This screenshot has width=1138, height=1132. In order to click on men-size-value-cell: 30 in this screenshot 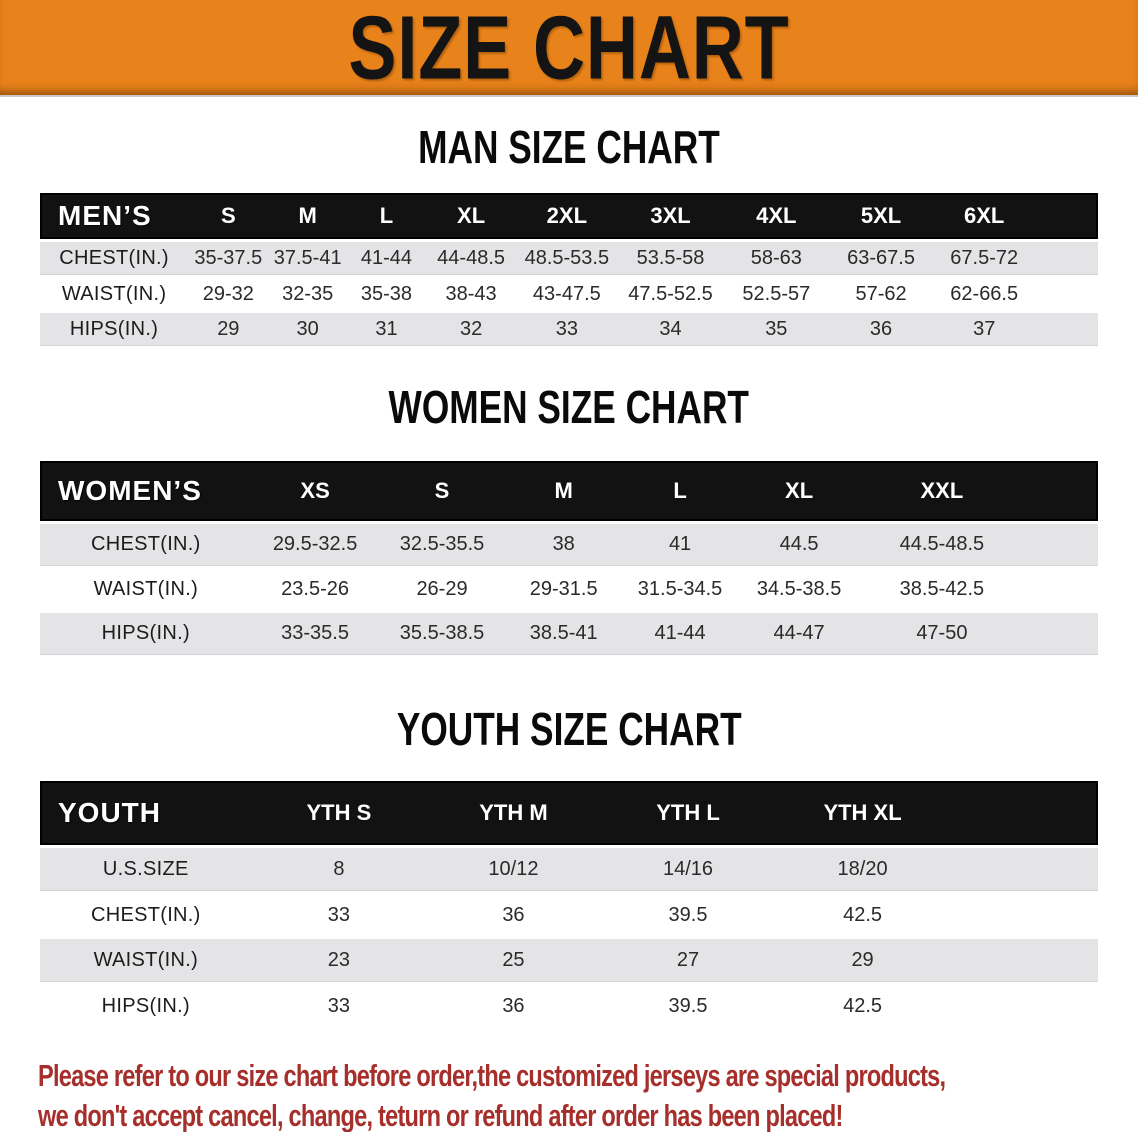, I will do `click(307, 329)`.